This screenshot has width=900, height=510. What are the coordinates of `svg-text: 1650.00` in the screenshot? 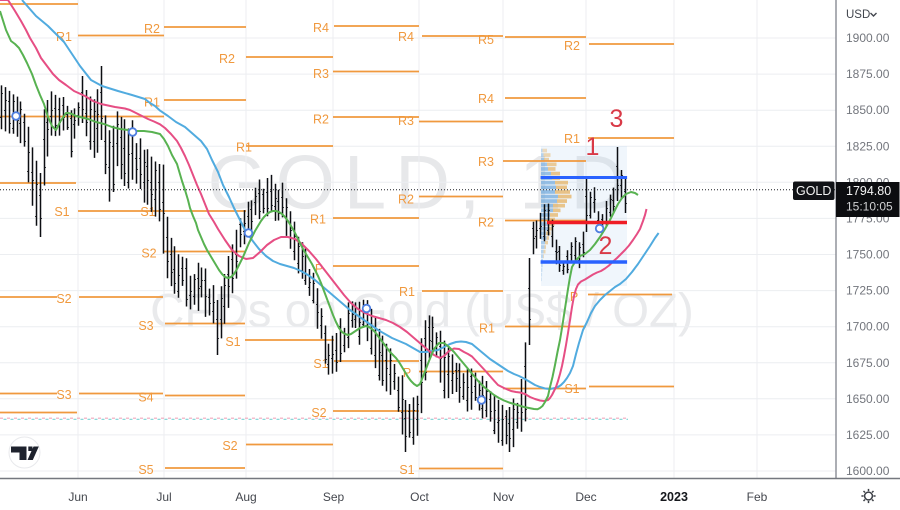 It's located at (868, 399).